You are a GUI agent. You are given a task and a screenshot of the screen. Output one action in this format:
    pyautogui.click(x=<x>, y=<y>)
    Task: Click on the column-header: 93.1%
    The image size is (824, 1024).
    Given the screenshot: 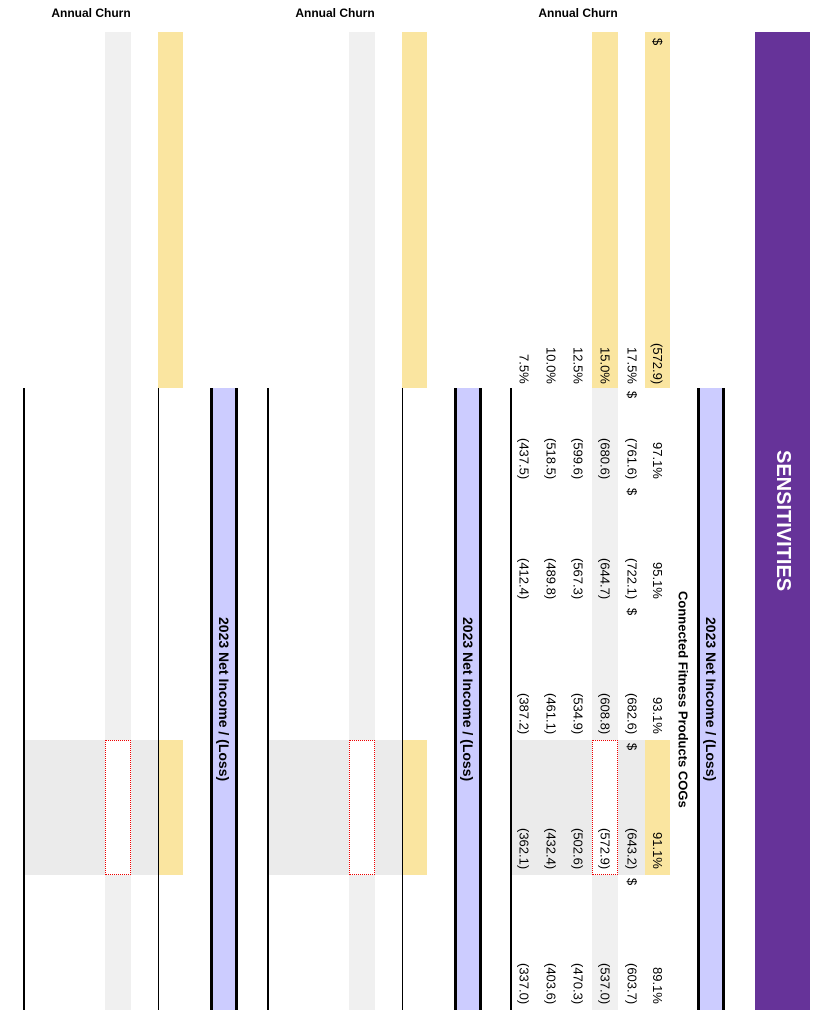 What is the action you would take?
    pyautogui.click(x=657, y=715)
    